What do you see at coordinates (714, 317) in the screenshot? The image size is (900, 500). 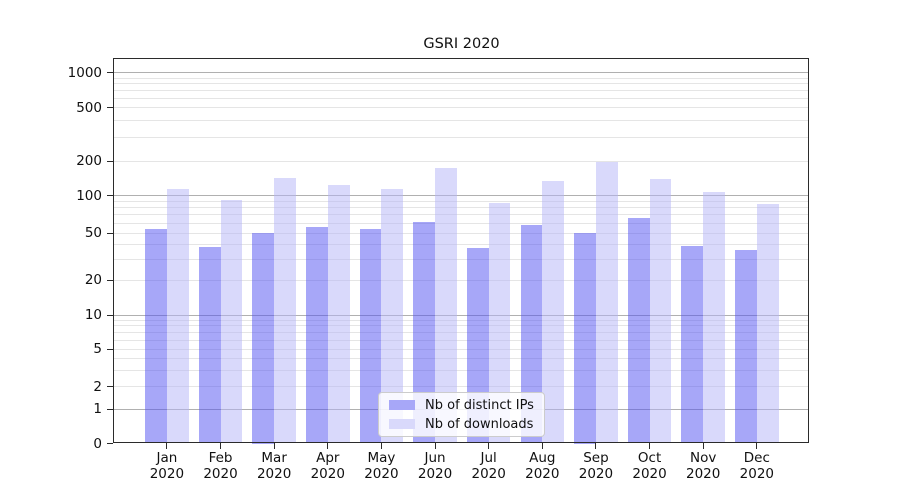 I see `bar-downloads-nov` at bounding box center [714, 317].